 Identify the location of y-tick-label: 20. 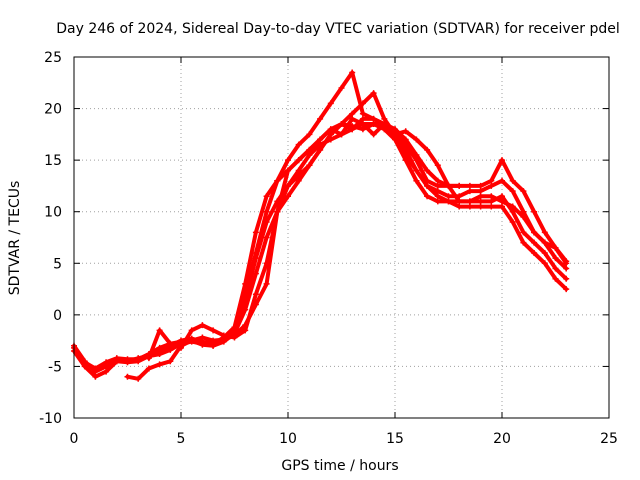
(53, 110).